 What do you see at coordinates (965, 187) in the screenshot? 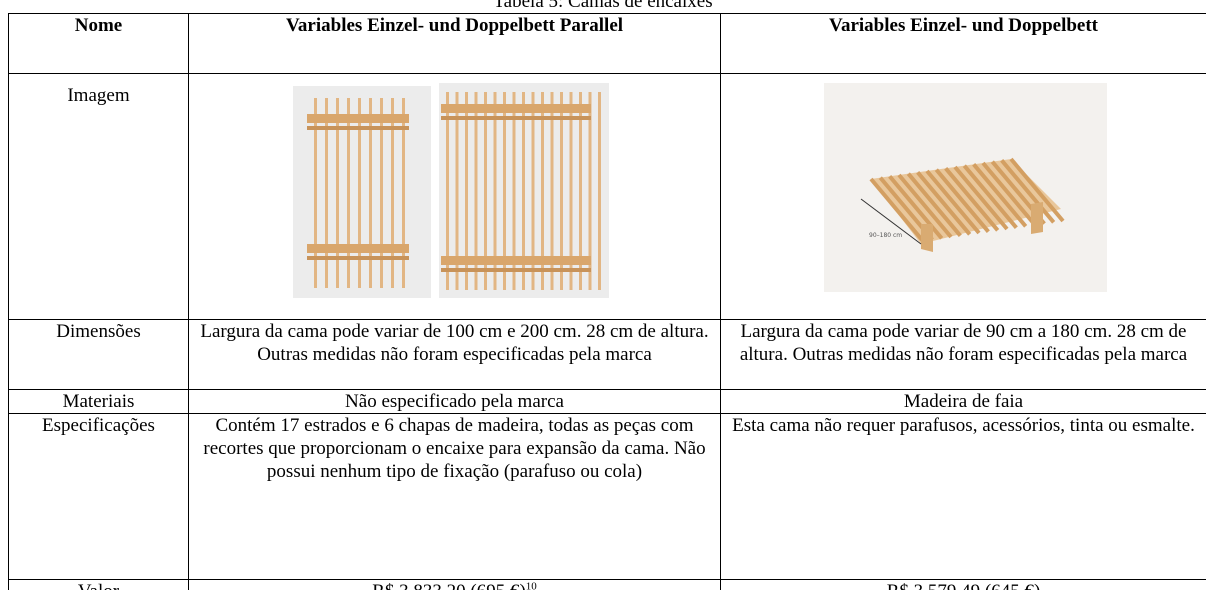
I see `bed-photo: 90–180 cm` at bounding box center [965, 187].